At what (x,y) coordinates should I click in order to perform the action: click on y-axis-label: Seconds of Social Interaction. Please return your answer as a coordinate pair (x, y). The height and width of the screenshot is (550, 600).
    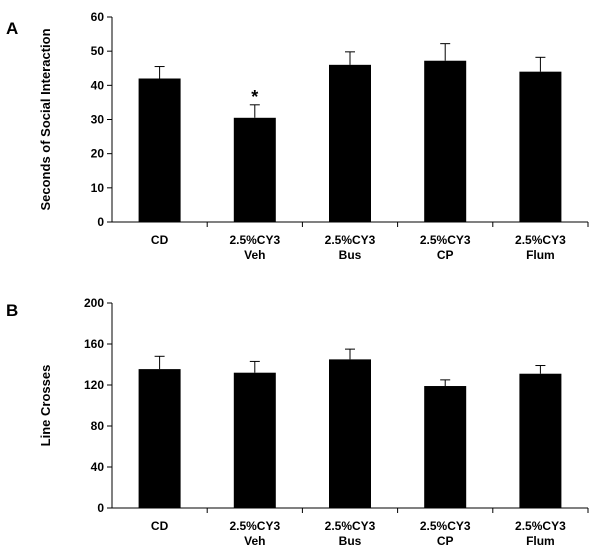
    Looking at the image, I should click on (45, 119).